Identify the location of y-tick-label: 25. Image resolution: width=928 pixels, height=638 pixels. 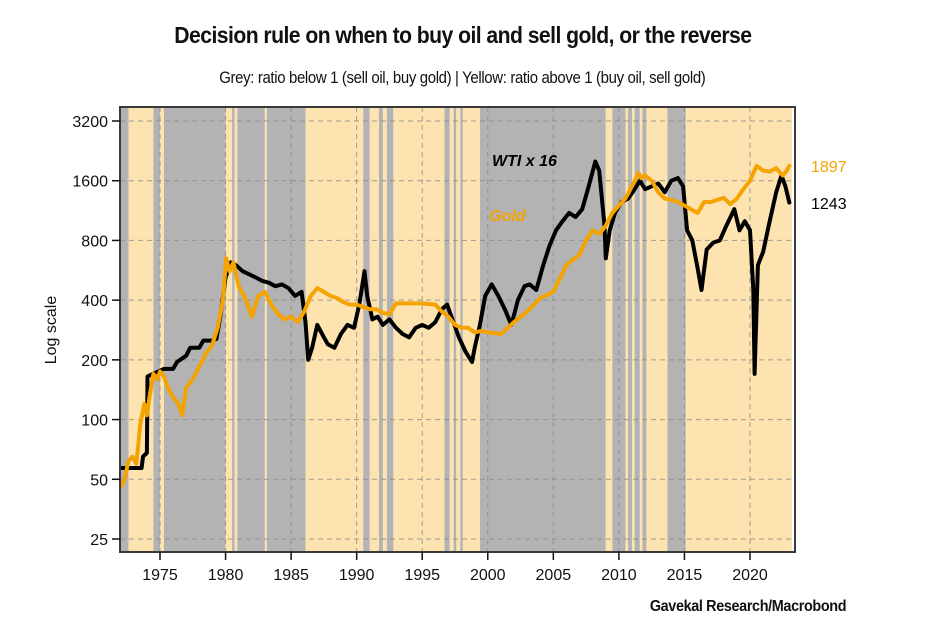
(99, 540).